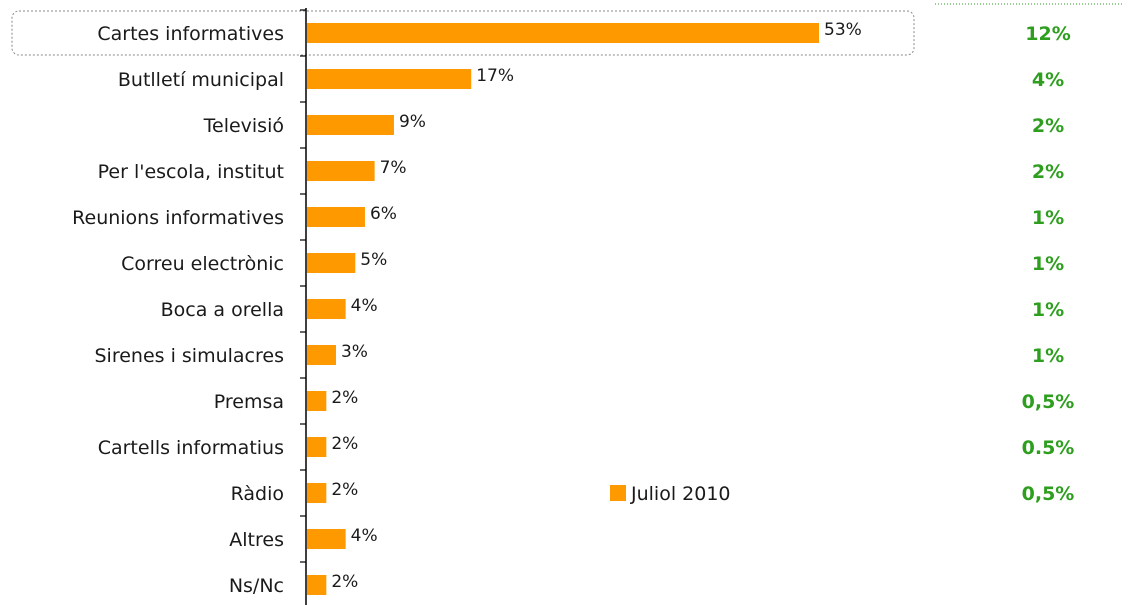  Describe the element at coordinates (680, 494) in the screenshot. I see `legend-label: Juliol 2010` at that location.